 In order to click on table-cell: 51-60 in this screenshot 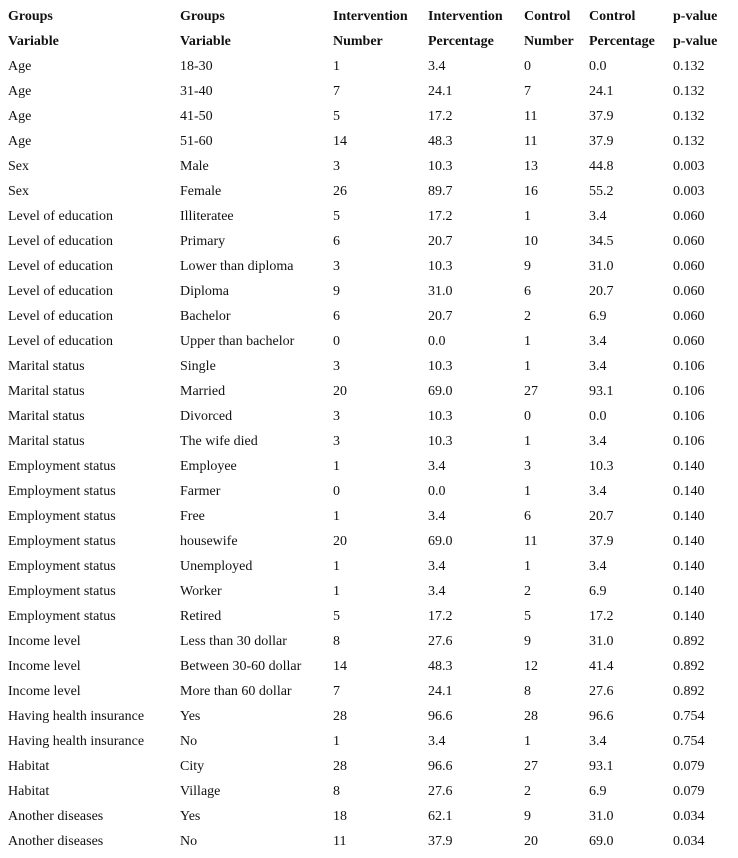, I will do `click(196, 141)`.